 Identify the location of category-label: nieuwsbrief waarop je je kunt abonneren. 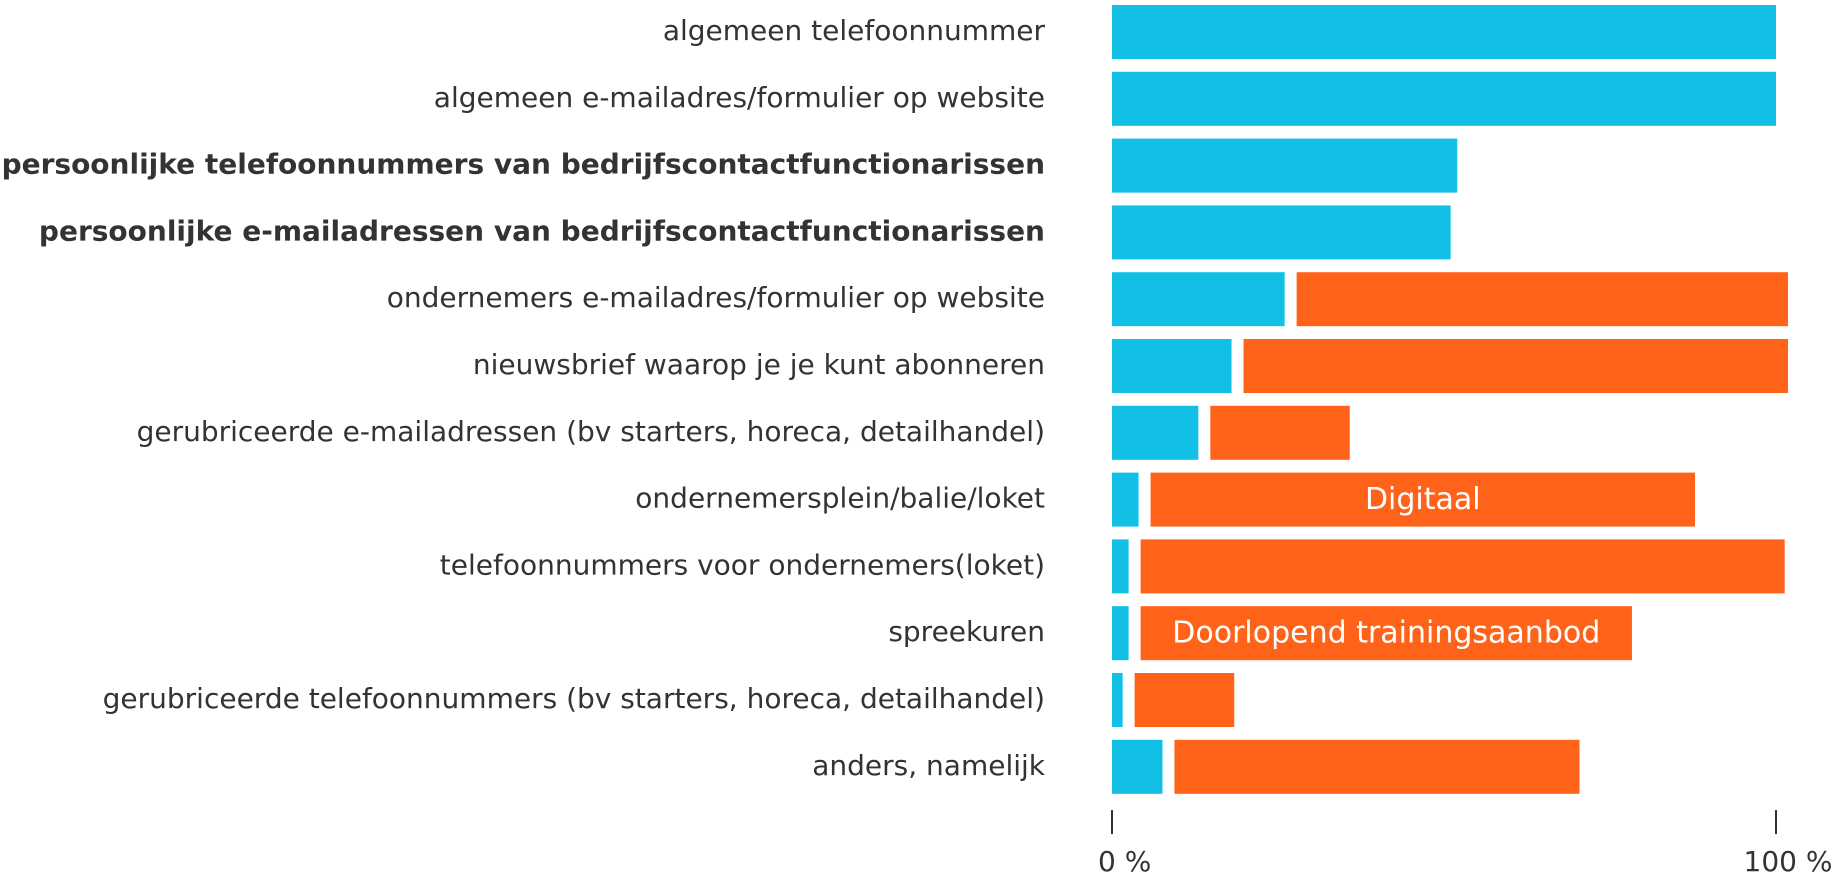
(759, 364).